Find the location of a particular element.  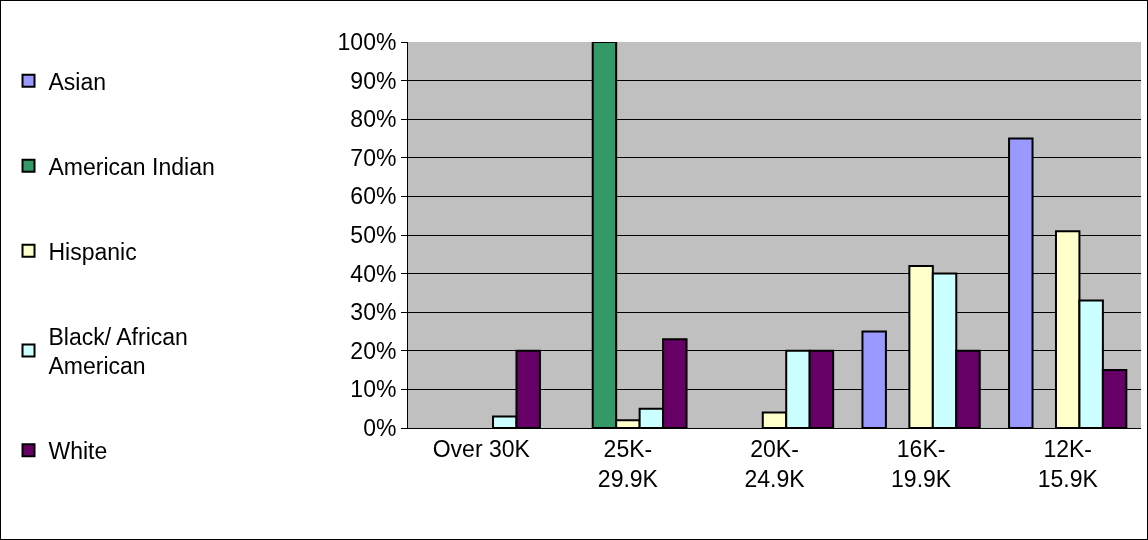

x-tick-label: 20K-24.9K is located at coordinates (775, 463).